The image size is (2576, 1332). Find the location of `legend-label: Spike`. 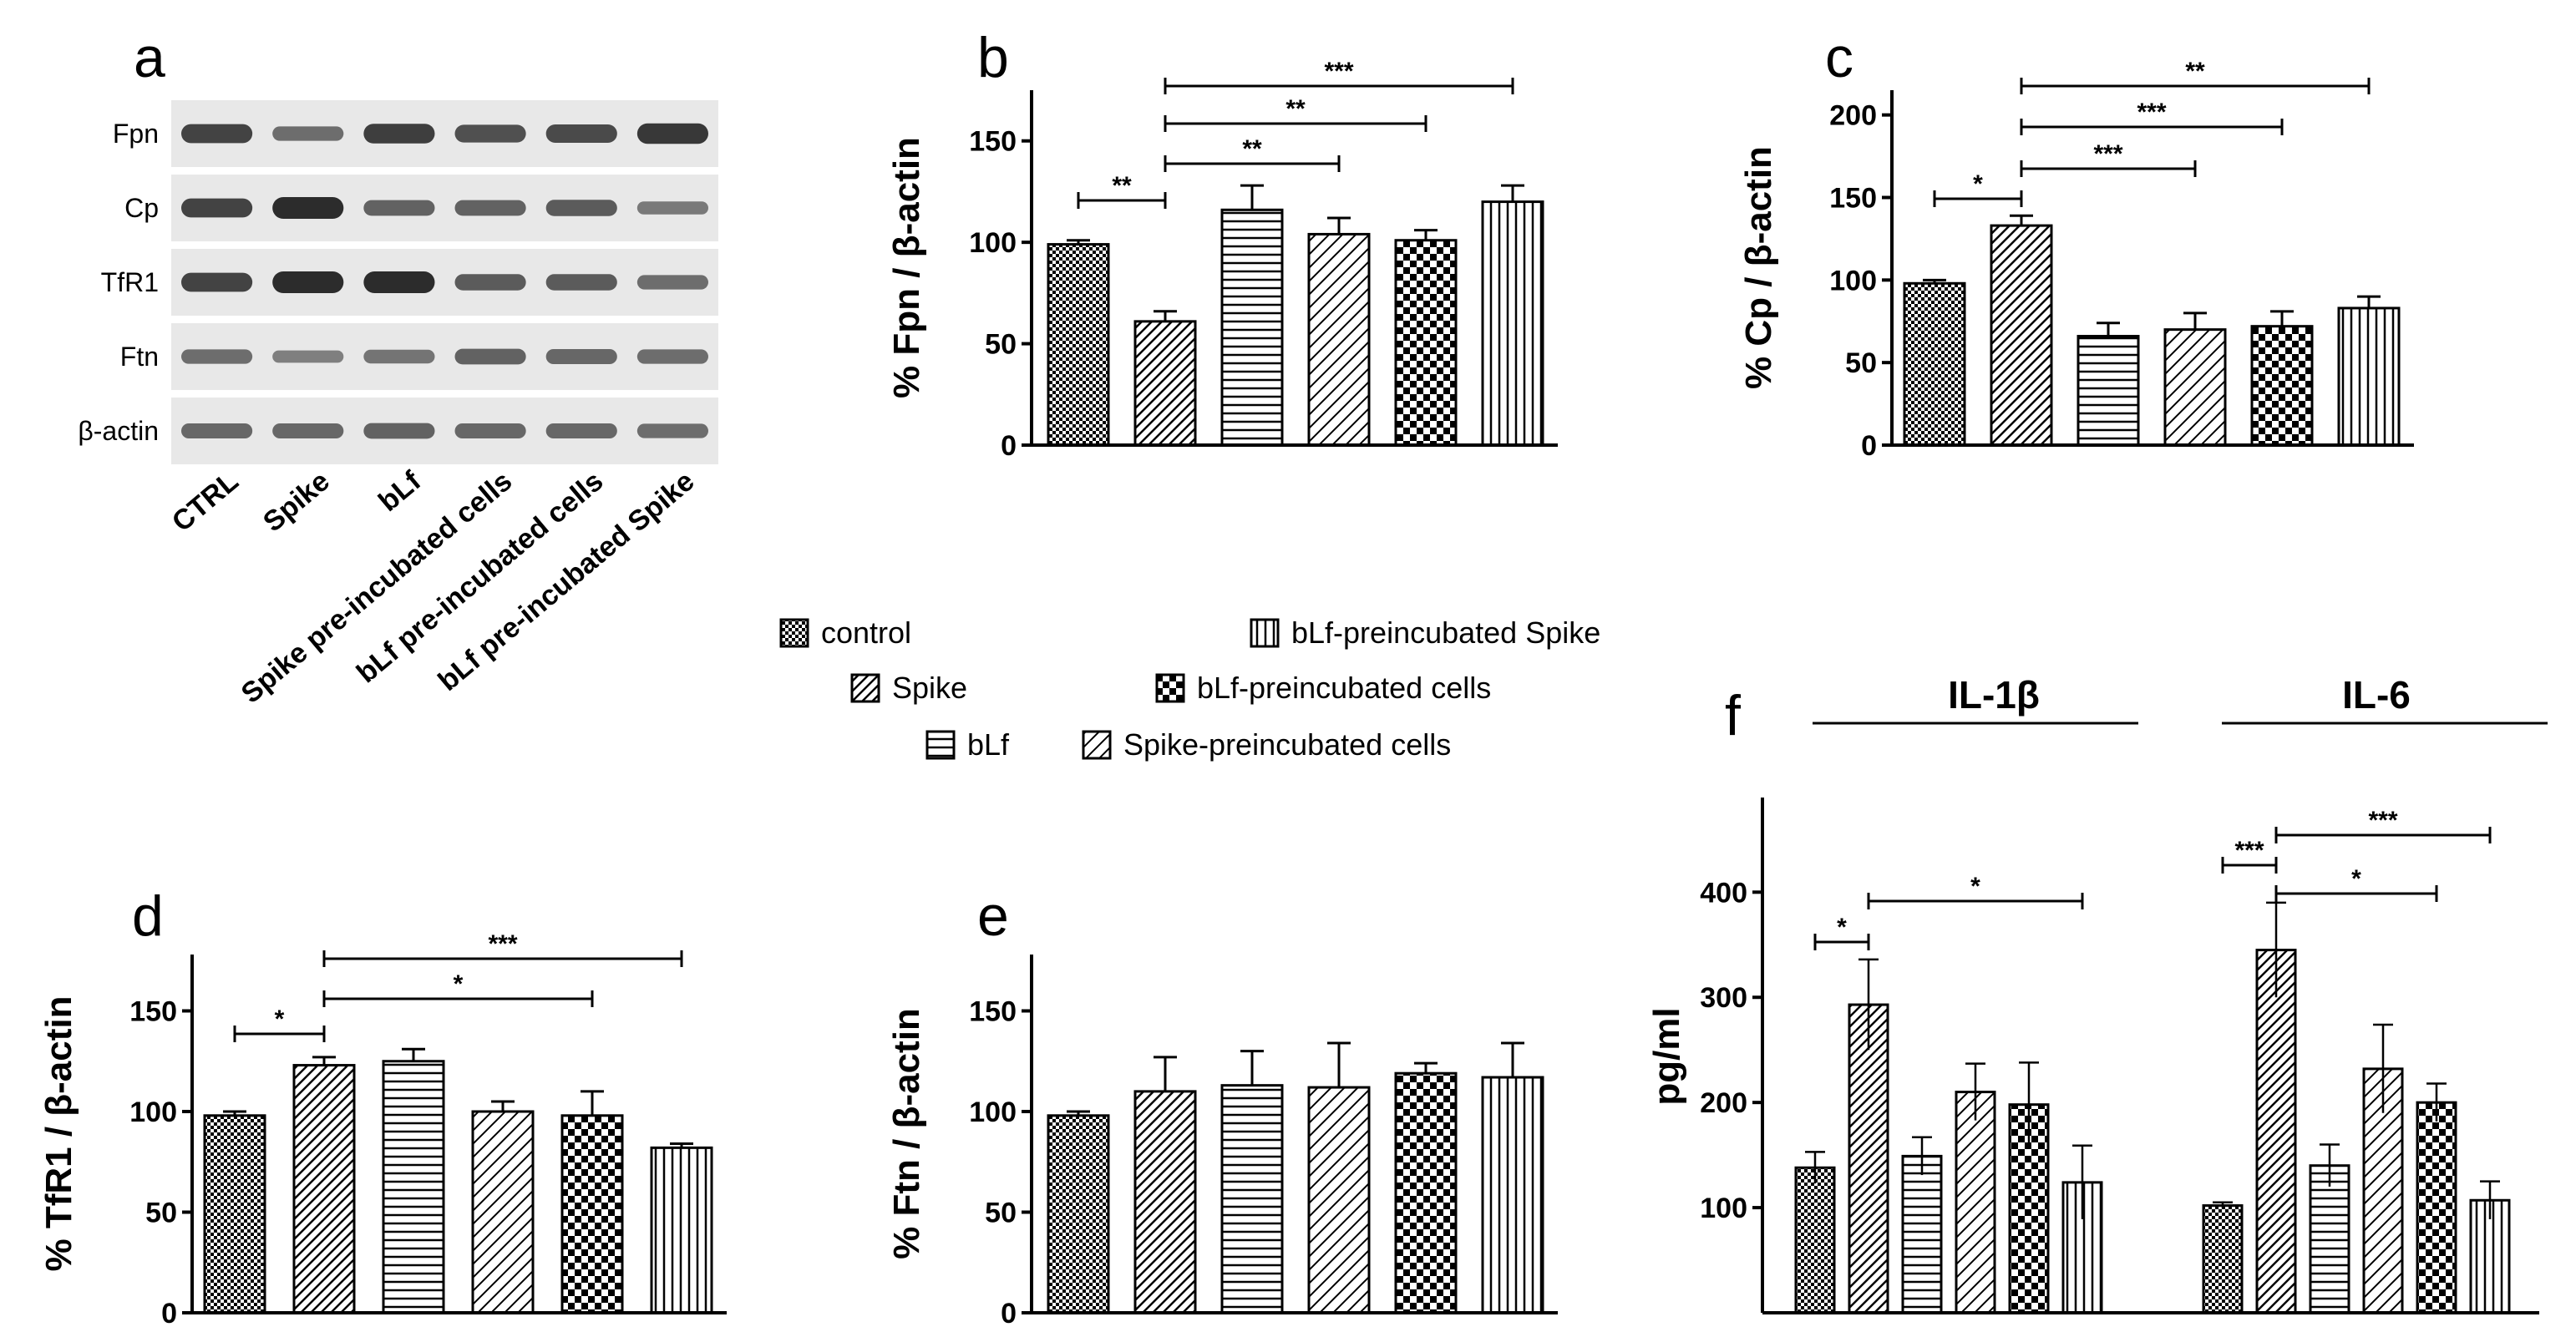

legend-label: Spike is located at coordinates (929, 688).